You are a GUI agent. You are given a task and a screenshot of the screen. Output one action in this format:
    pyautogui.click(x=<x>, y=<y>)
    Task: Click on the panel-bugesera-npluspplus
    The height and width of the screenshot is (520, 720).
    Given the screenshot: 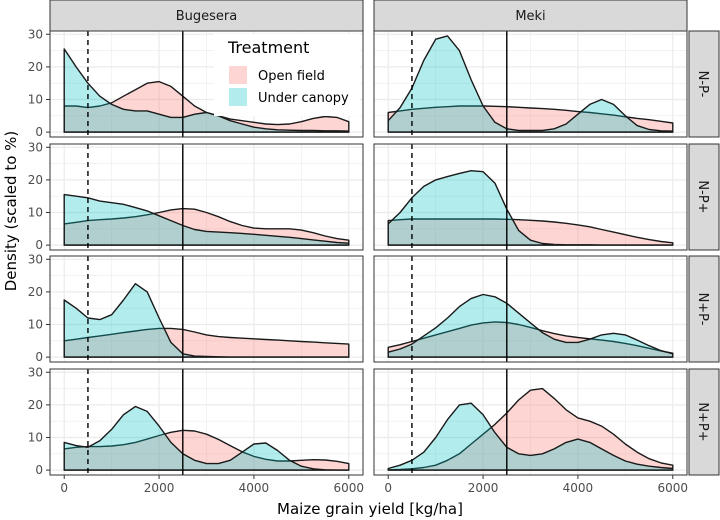 What is the action you would take?
    pyautogui.click(x=206, y=422)
    